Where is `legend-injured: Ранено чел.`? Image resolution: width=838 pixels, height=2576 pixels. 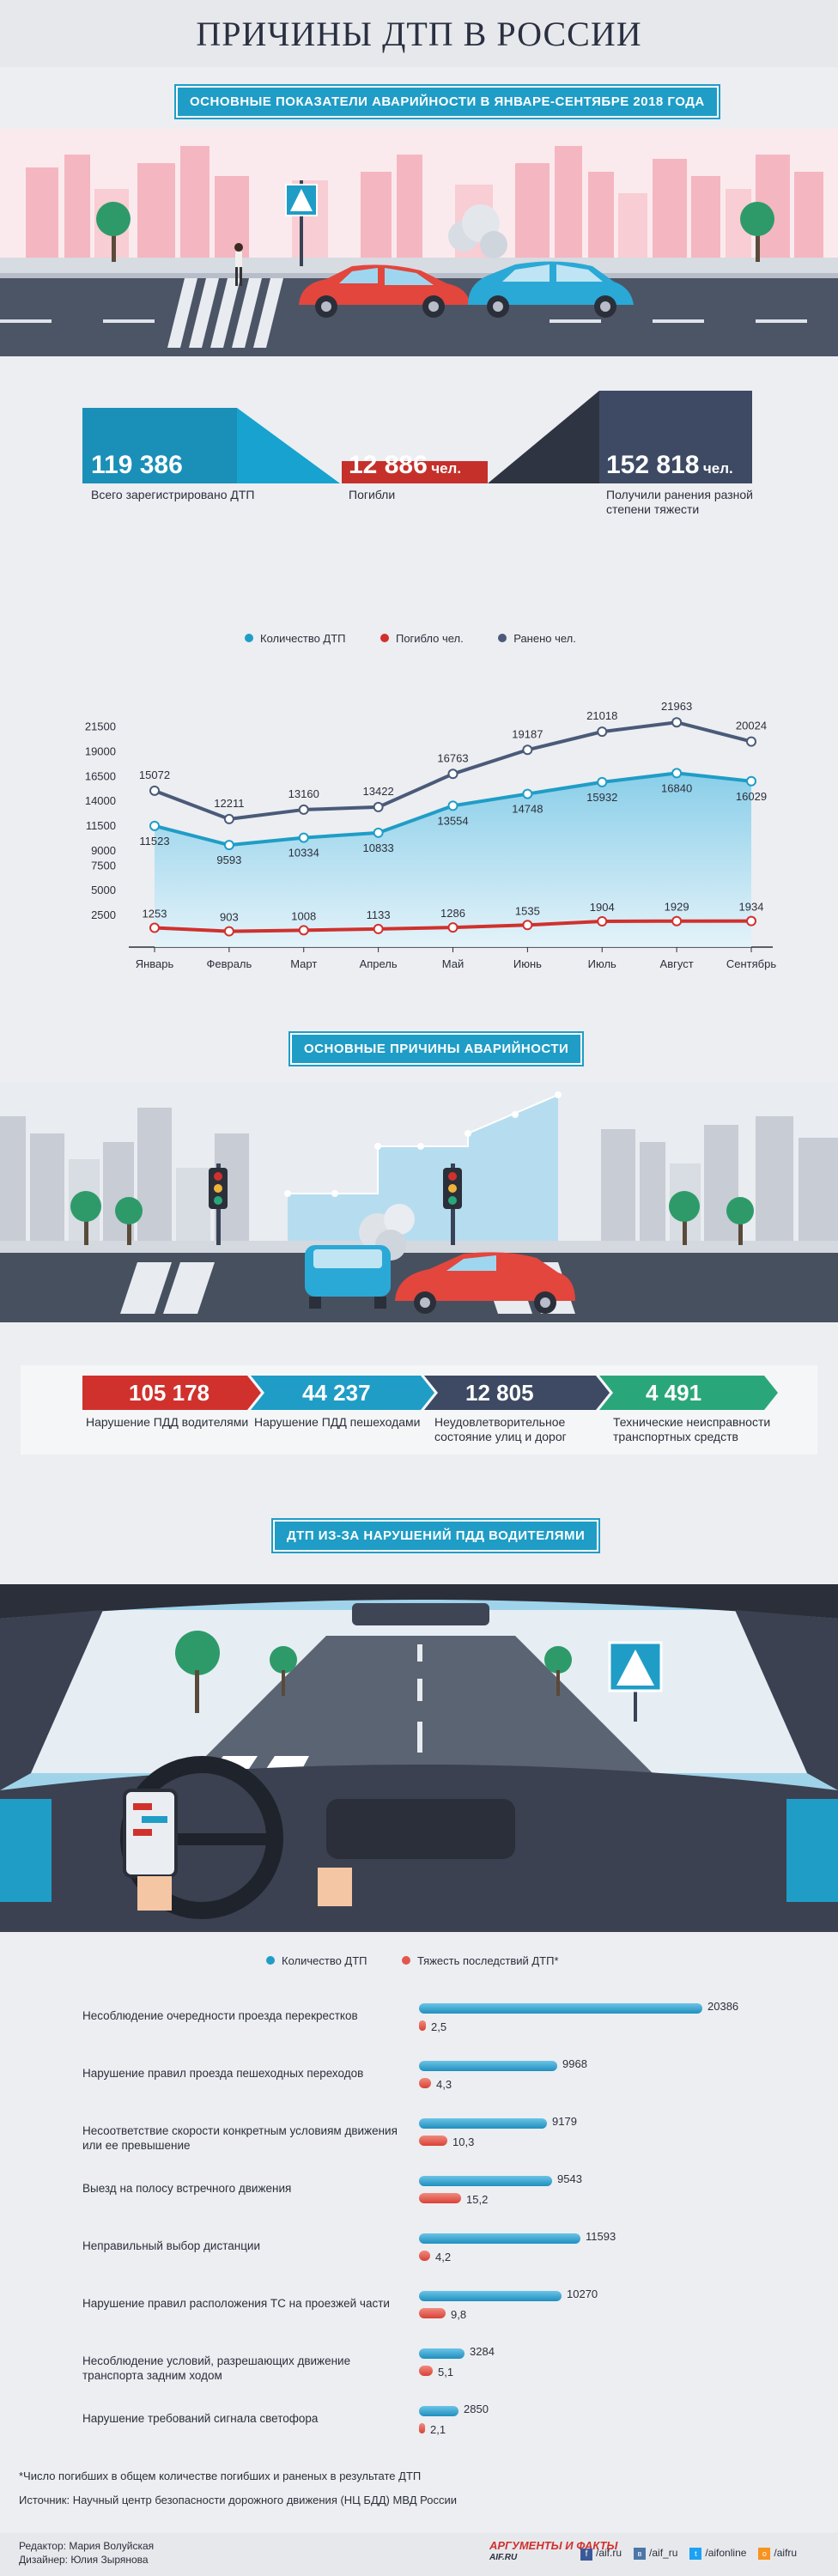
legend-injured: Ранено чел. is located at coordinates (537, 638).